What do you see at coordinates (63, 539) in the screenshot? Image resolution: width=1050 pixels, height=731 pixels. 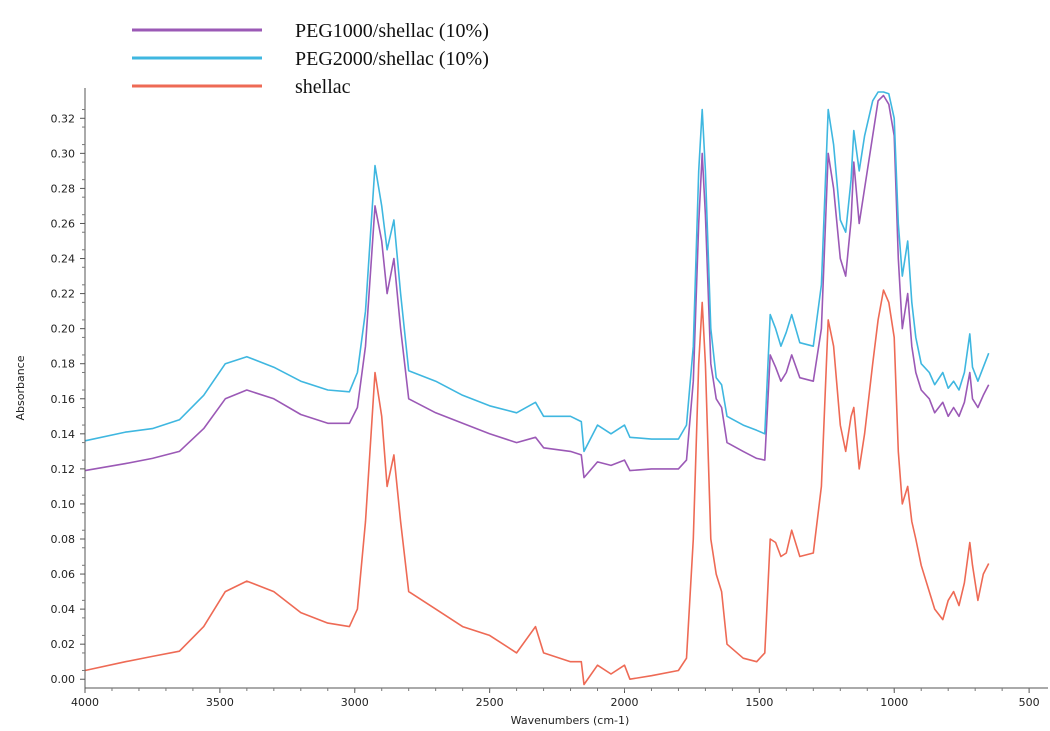 I see `y-tick-label: 0.08` at bounding box center [63, 539].